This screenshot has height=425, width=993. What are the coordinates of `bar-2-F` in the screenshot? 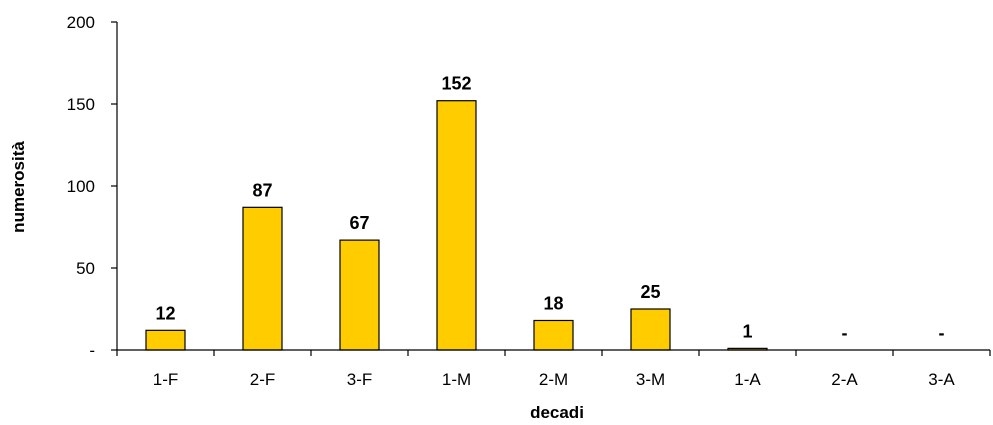 It's located at (262, 278).